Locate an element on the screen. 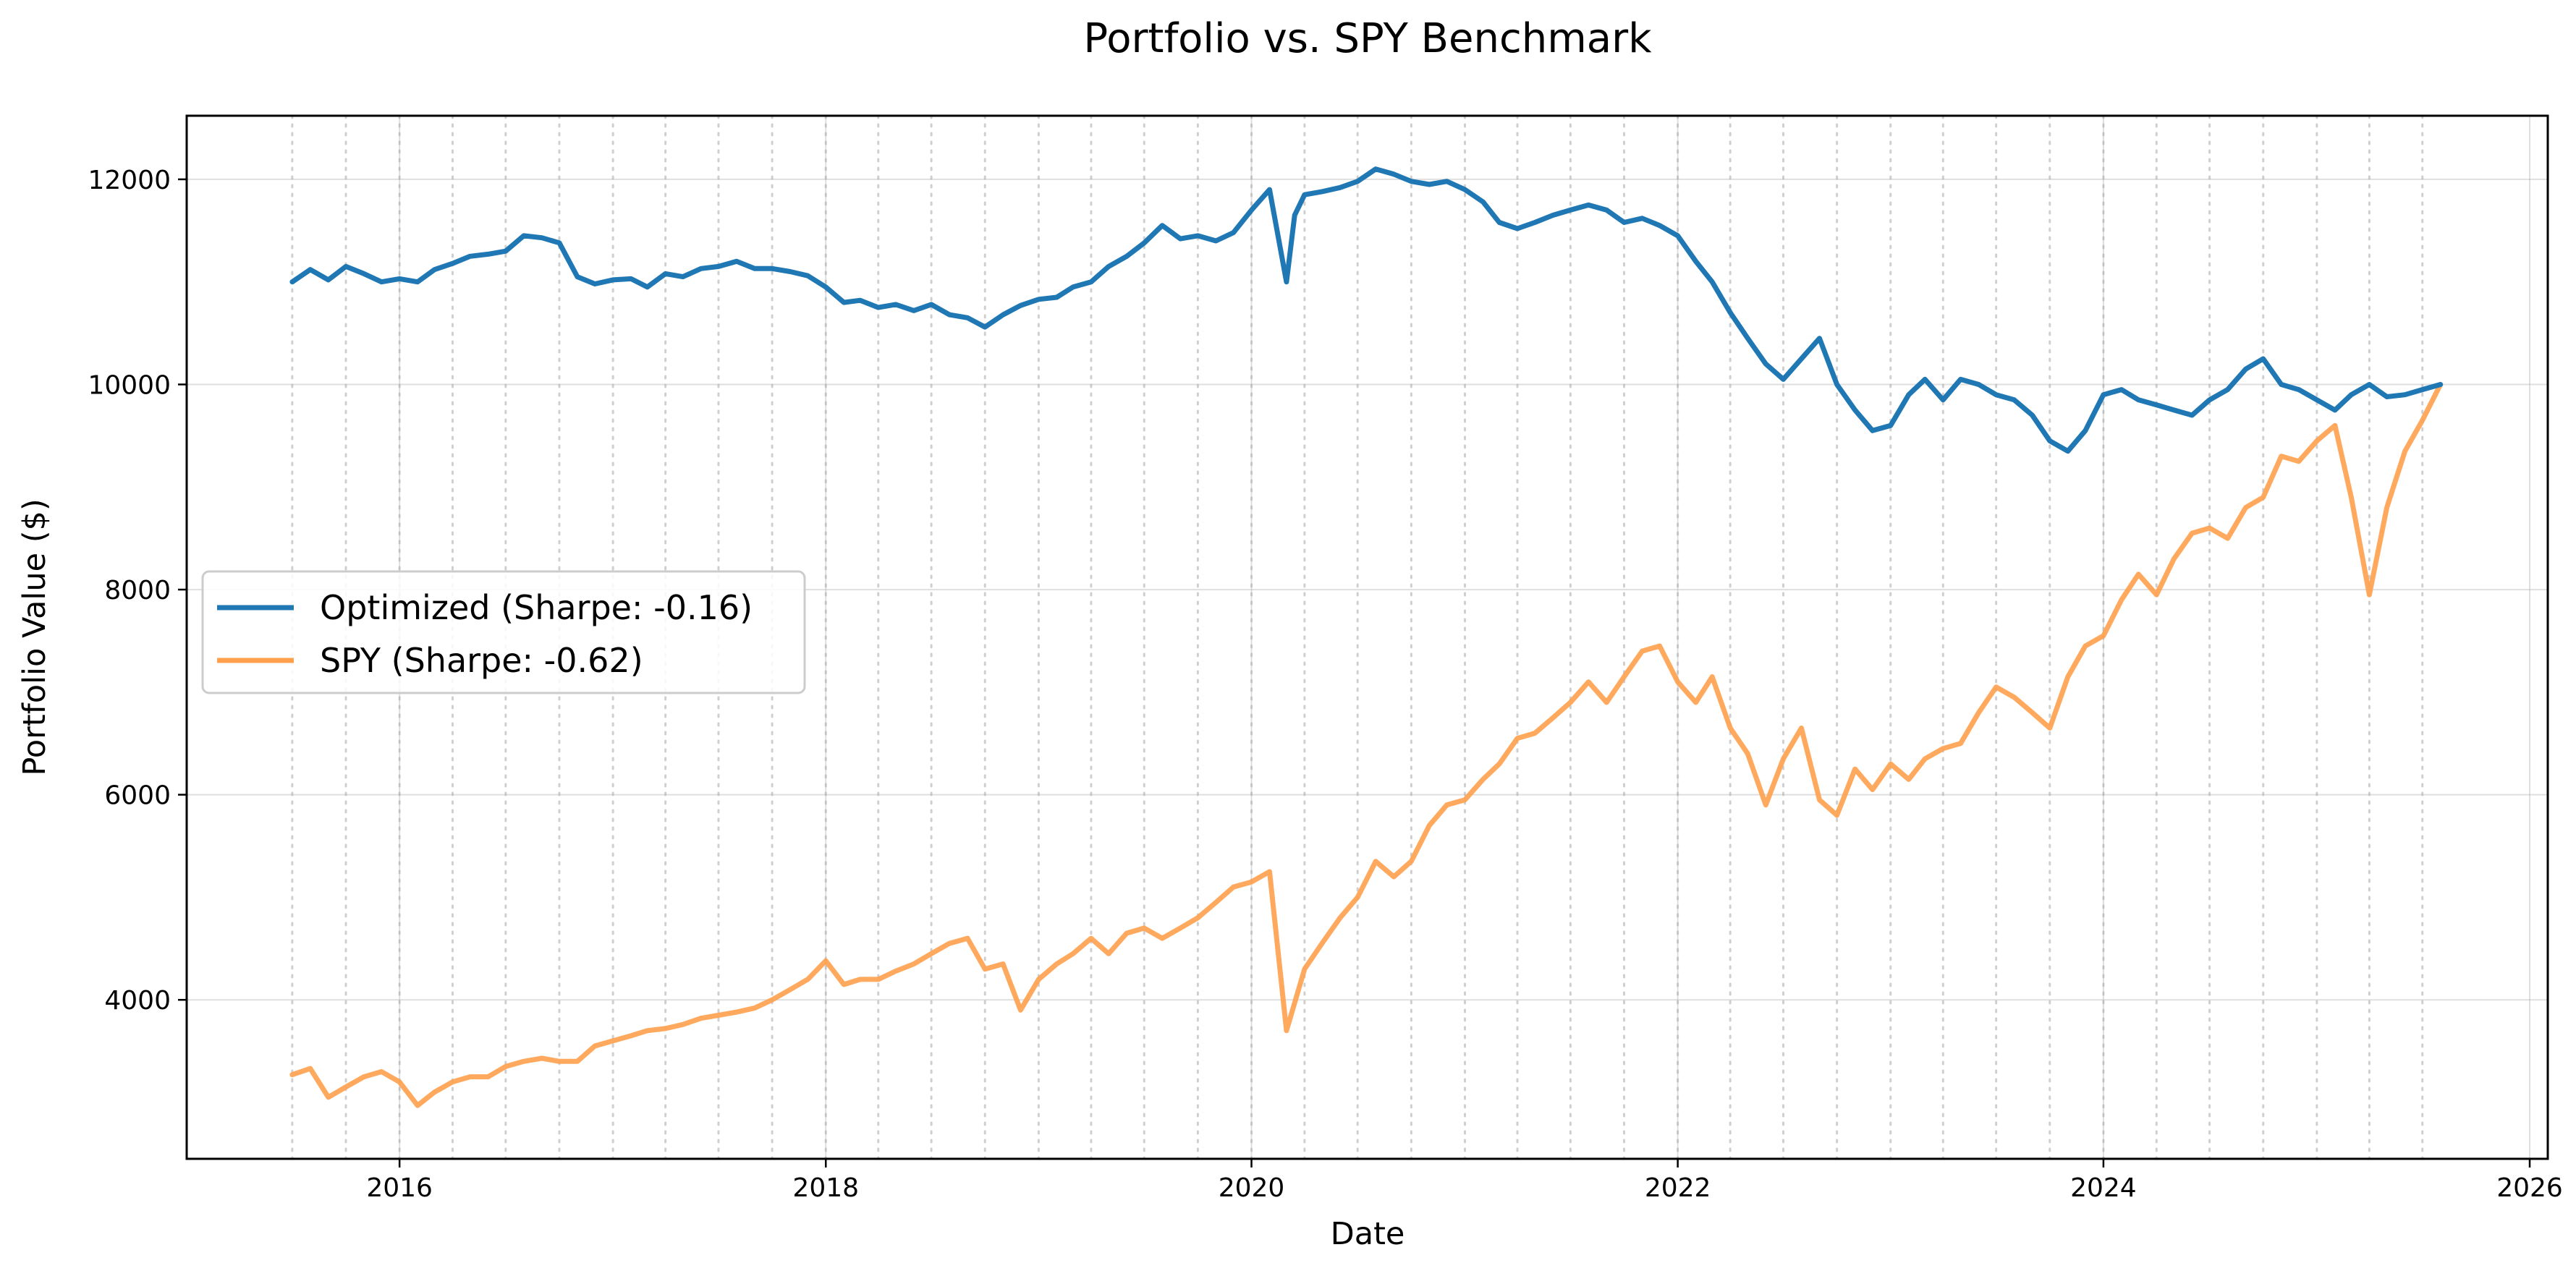  x-tick-label: 2016 is located at coordinates (399, 1188).